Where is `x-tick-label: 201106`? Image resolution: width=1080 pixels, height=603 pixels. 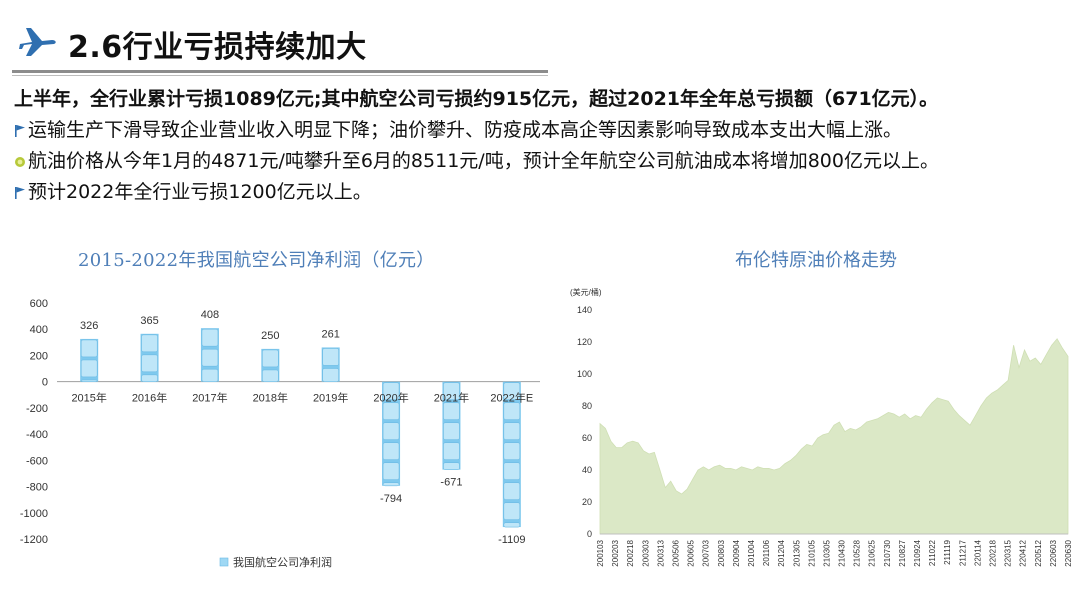
x-tick-label: 201106 is located at coordinates (766, 552).